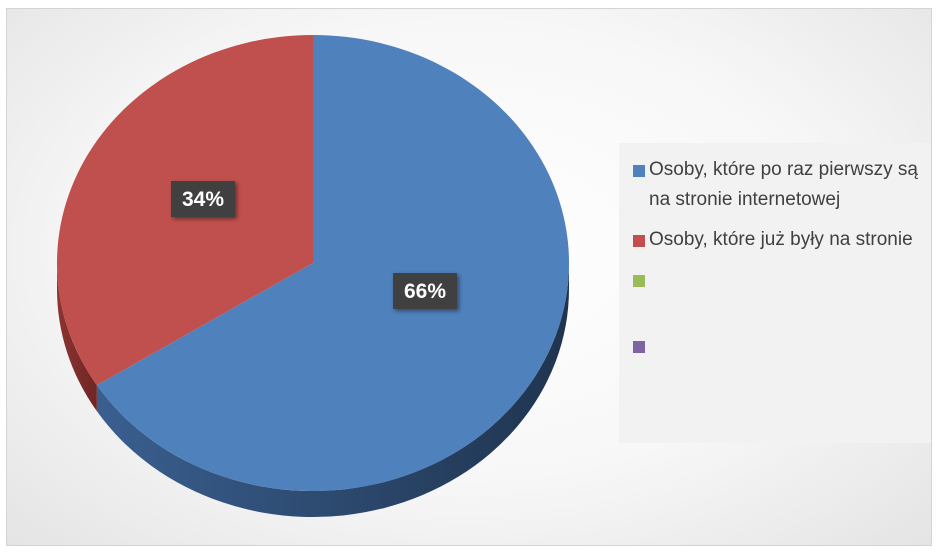 The image size is (940, 554). Describe the element at coordinates (639, 241) in the screenshot. I see `legend-swatch-red` at that location.